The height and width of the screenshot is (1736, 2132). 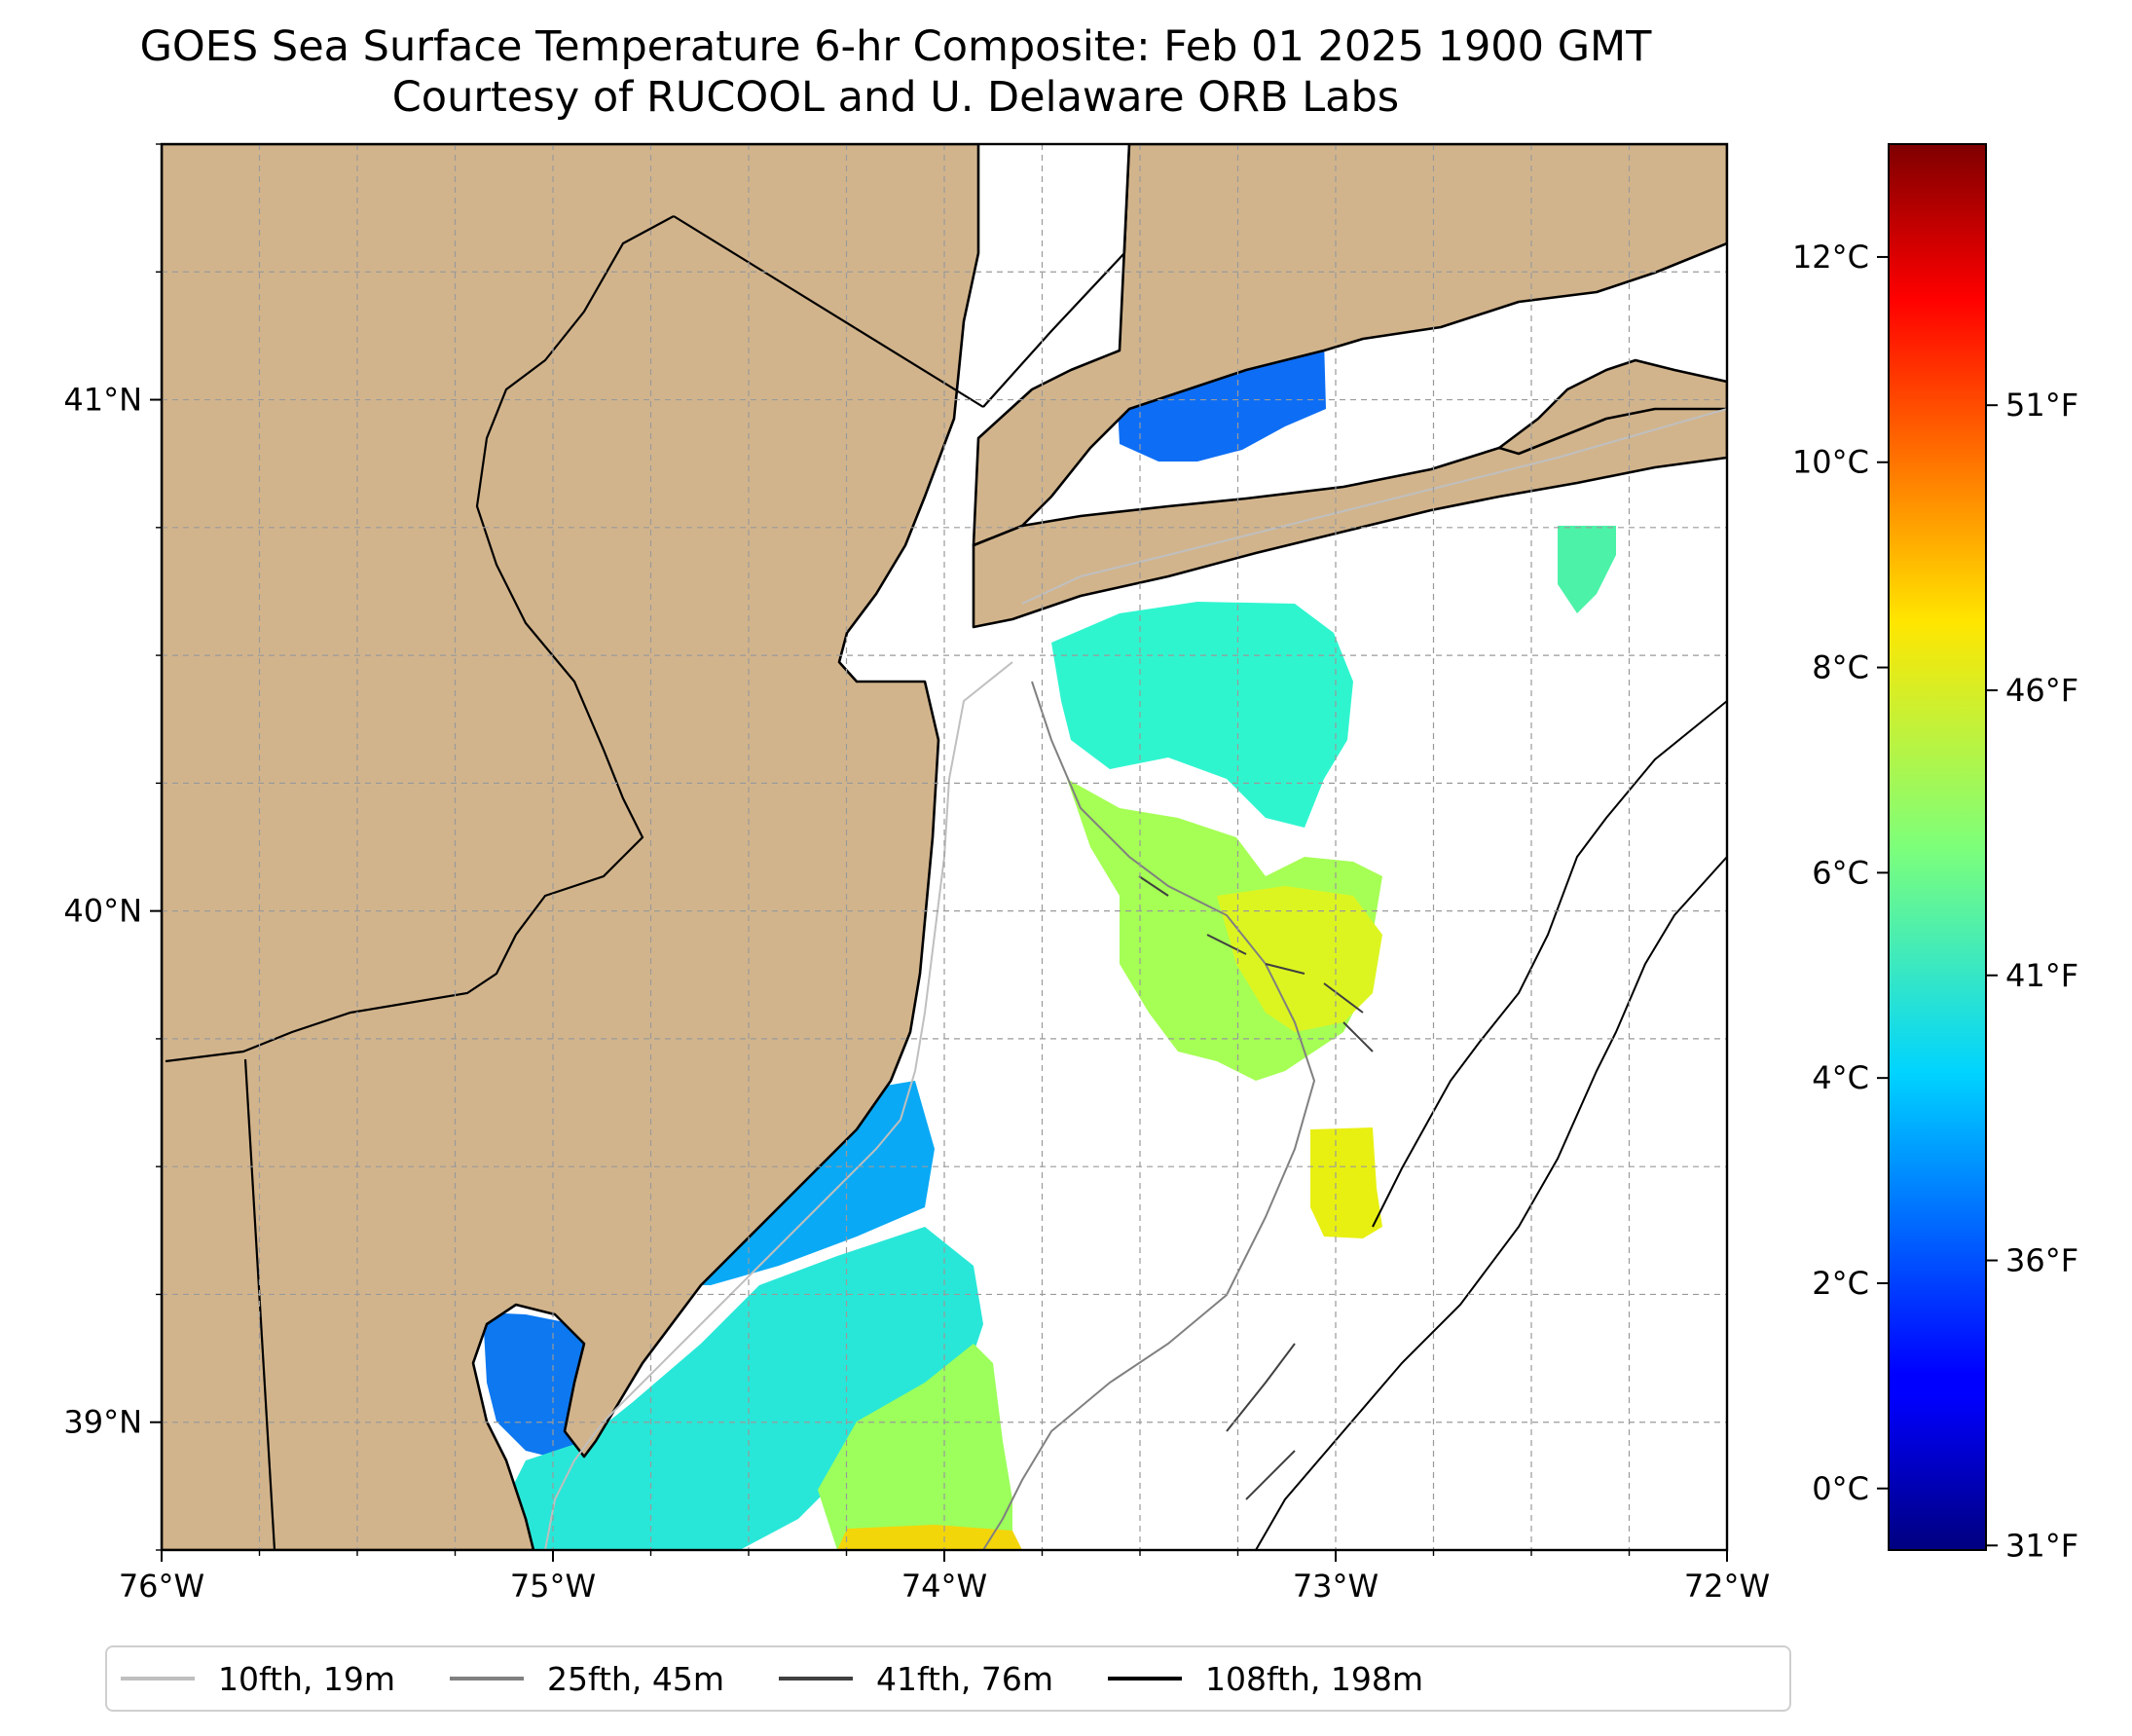 I want to click on contour-41fth, so click(x=1256, y=1187).